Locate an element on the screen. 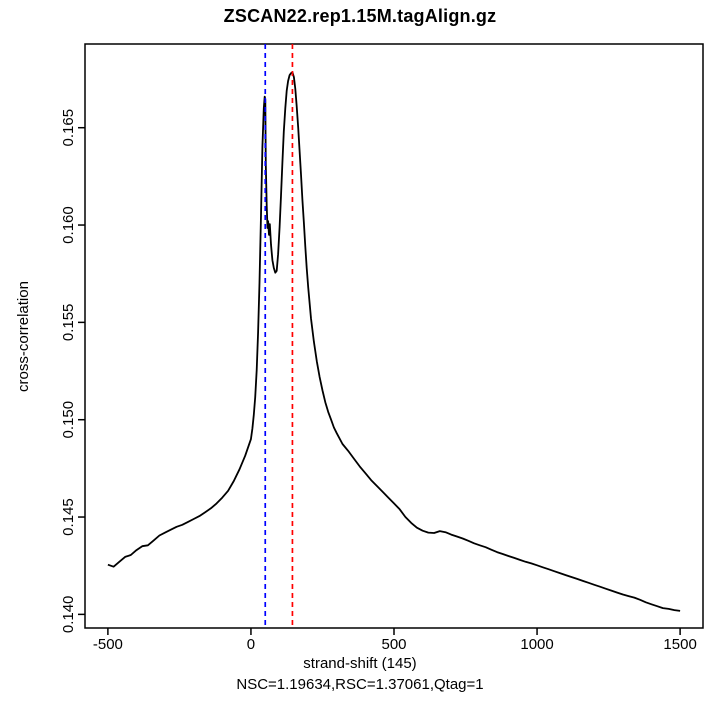  x-tick-label: 500 is located at coordinates (393, 644).